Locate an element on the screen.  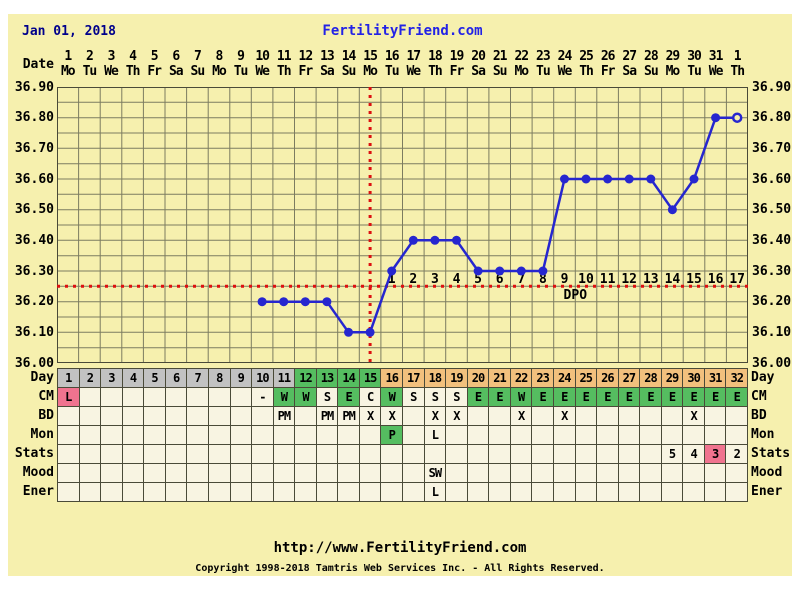
date-cell: 9 is located at coordinates (241, 56).